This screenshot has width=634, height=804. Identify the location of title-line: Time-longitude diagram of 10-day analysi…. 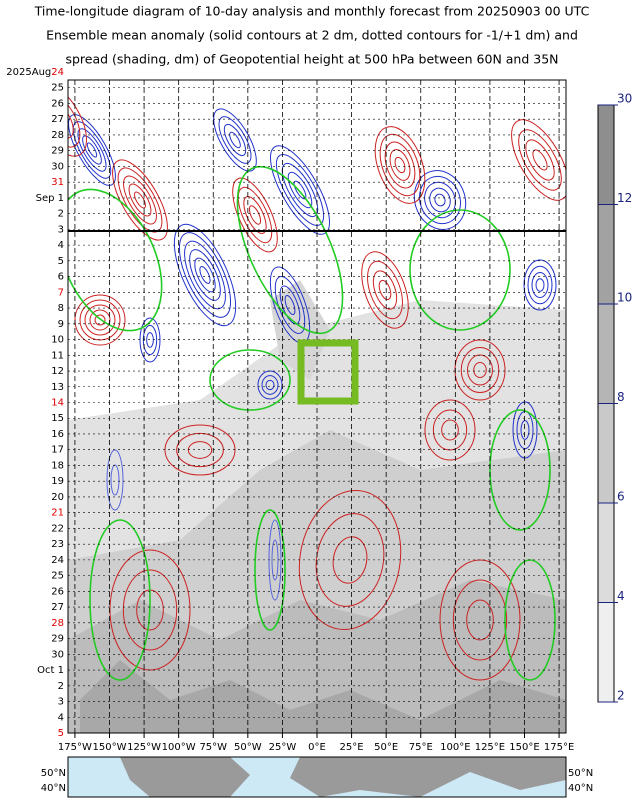
(312, 11).